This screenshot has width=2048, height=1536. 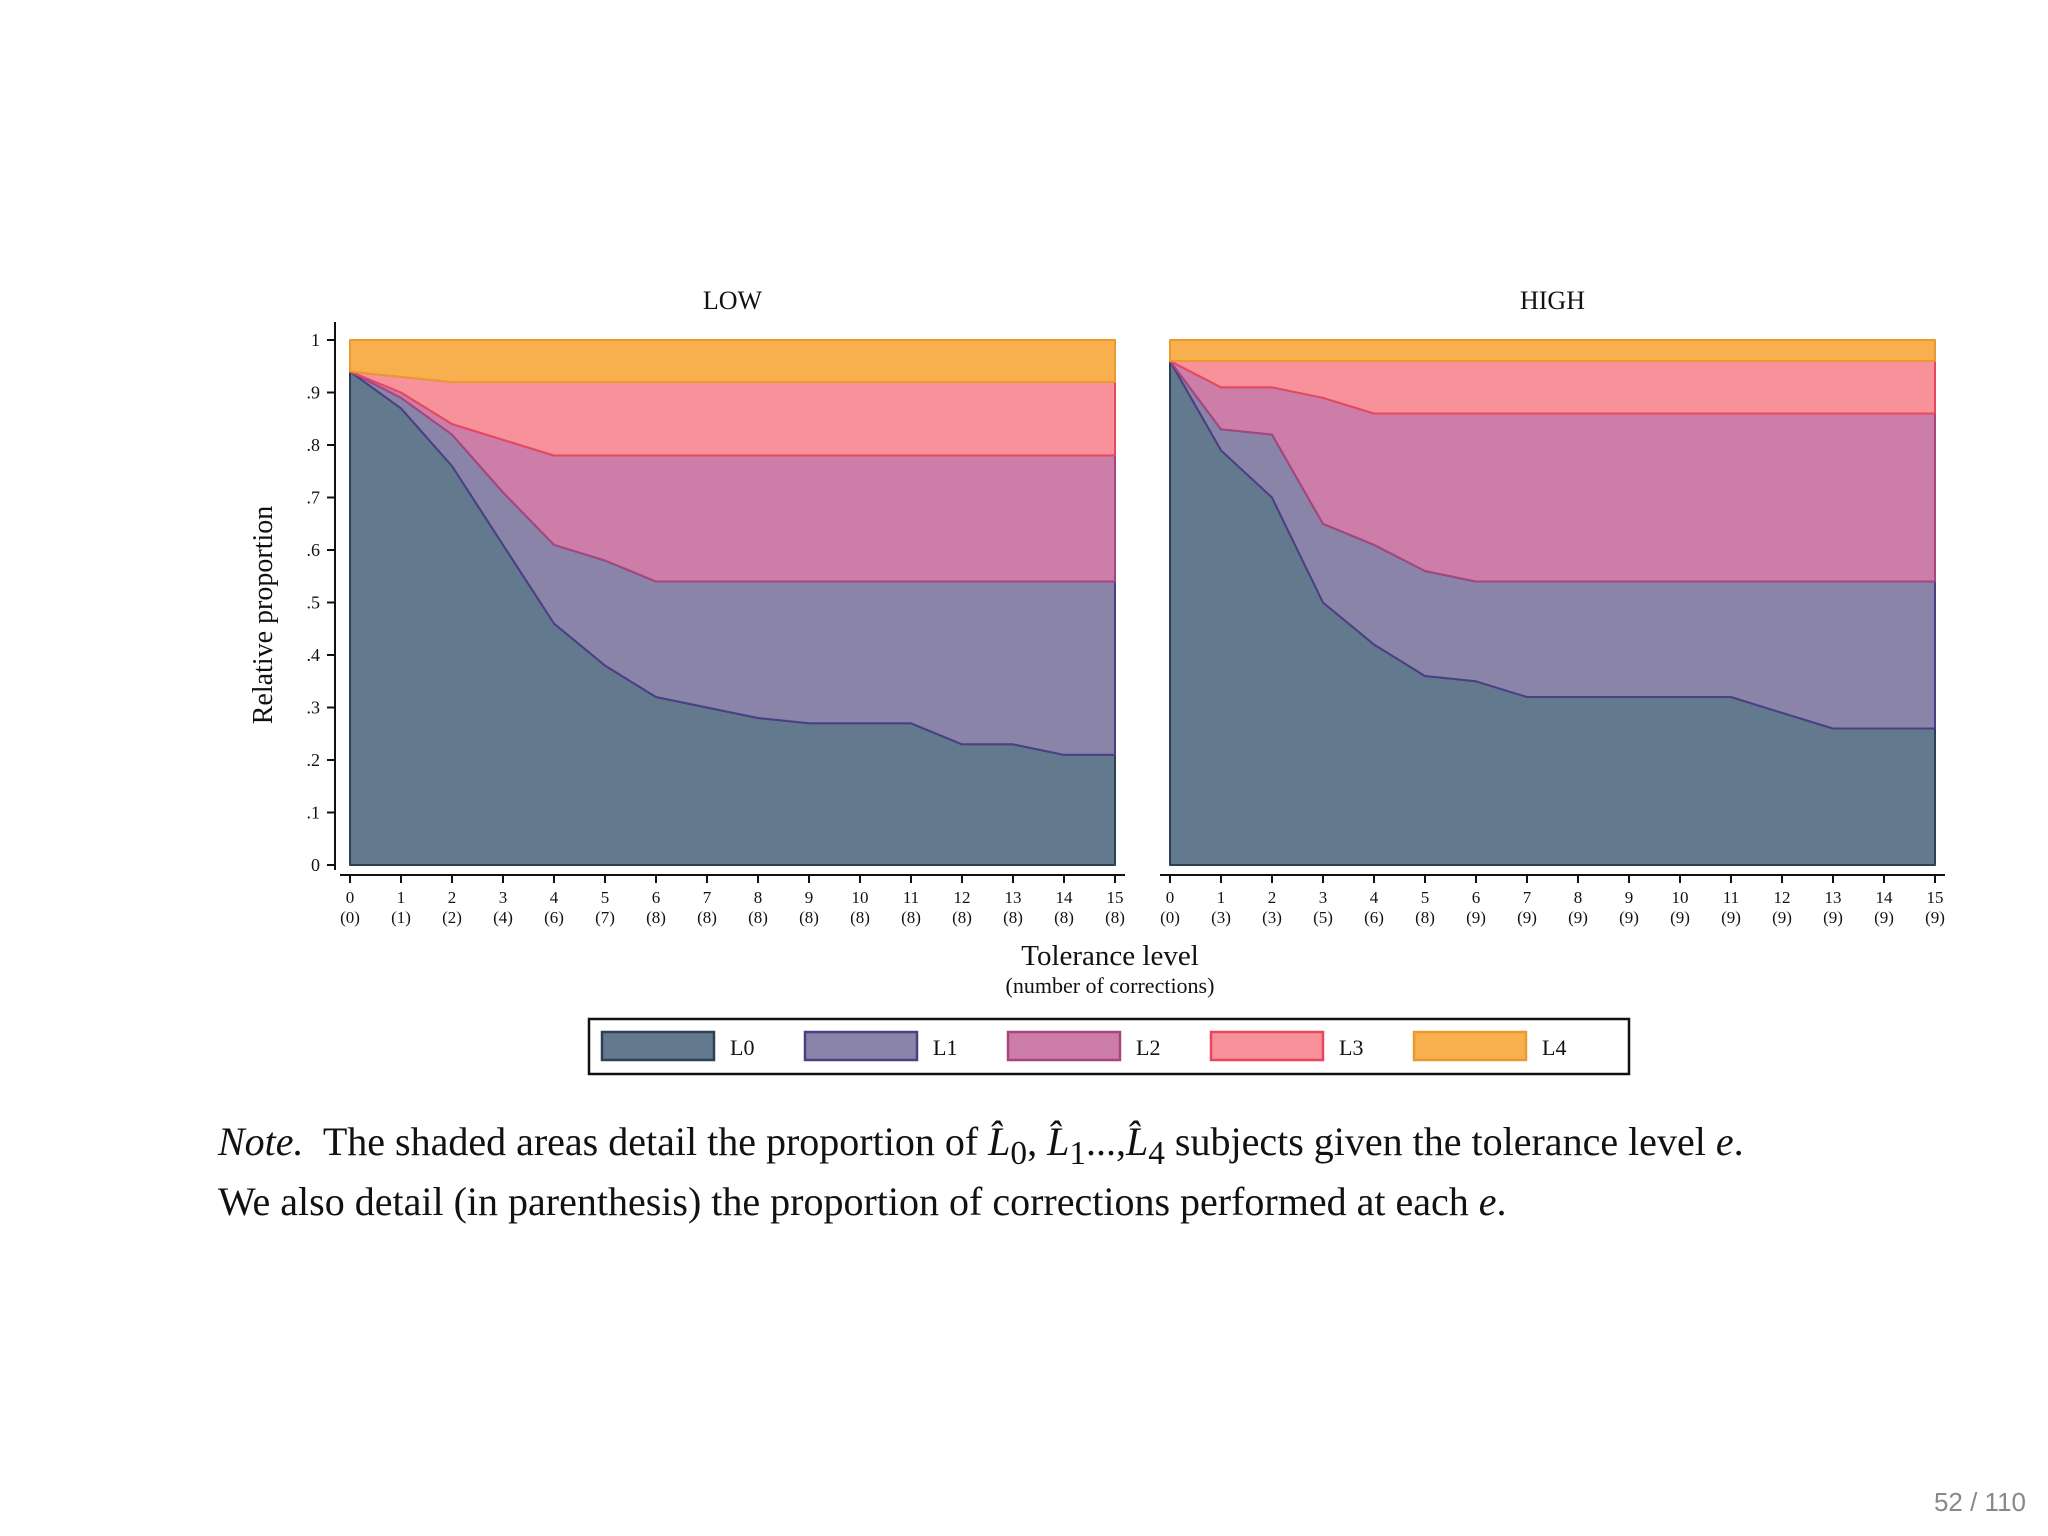 What do you see at coordinates (658, 1046) in the screenshot?
I see `legend-swatch-l0` at bounding box center [658, 1046].